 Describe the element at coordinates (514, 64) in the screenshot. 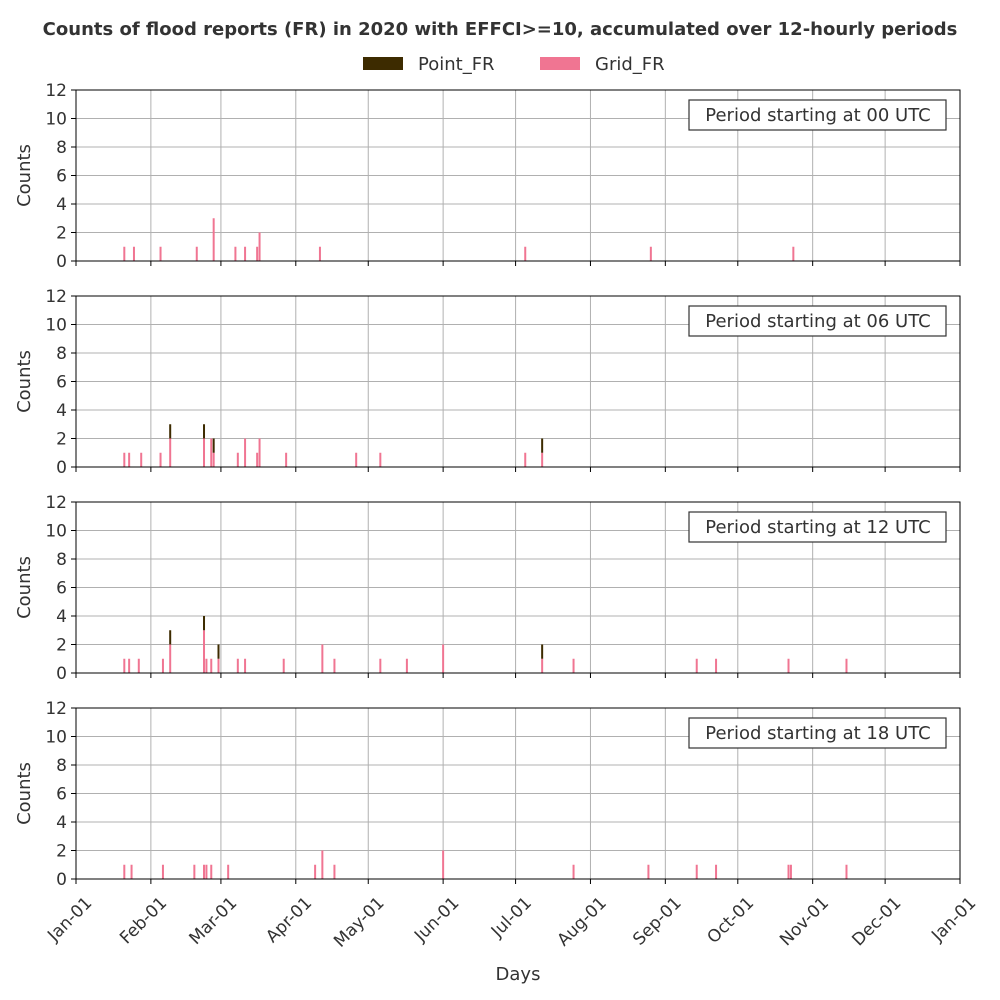

I see `legend: Point_FR Grid_FR` at that location.